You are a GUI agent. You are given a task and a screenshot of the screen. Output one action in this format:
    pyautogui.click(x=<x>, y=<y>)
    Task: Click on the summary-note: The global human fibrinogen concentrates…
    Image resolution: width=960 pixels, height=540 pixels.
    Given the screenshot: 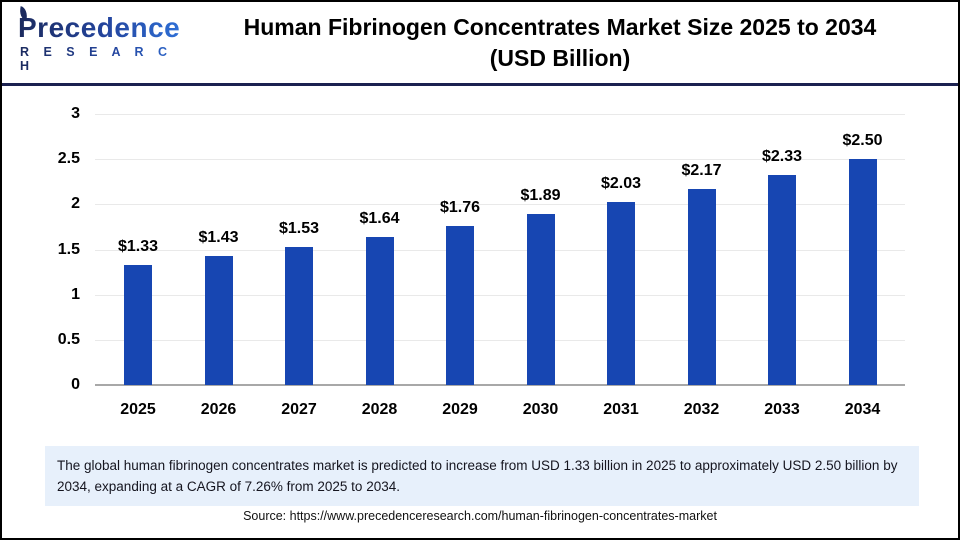 What is the action you would take?
    pyautogui.click(x=482, y=476)
    